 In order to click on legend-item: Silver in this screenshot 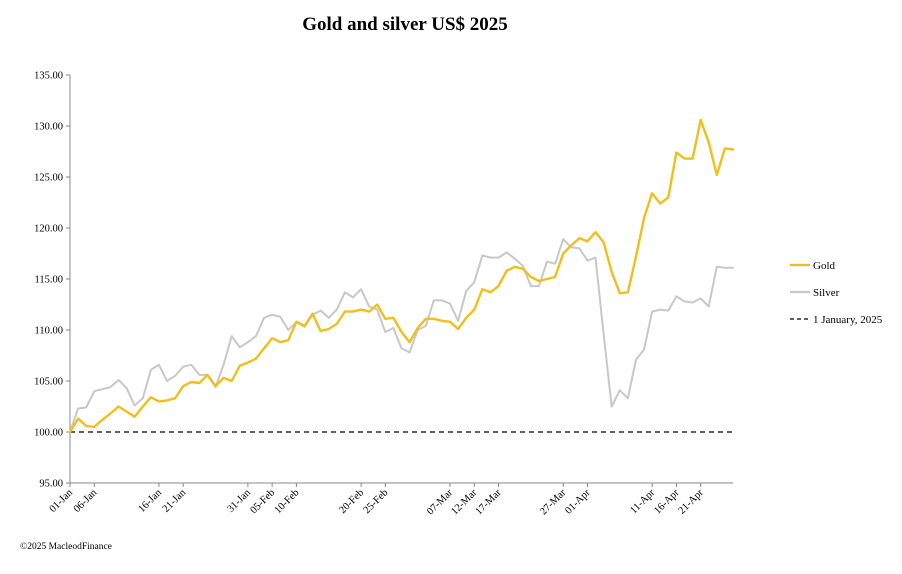, I will do `click(815, 293)`.